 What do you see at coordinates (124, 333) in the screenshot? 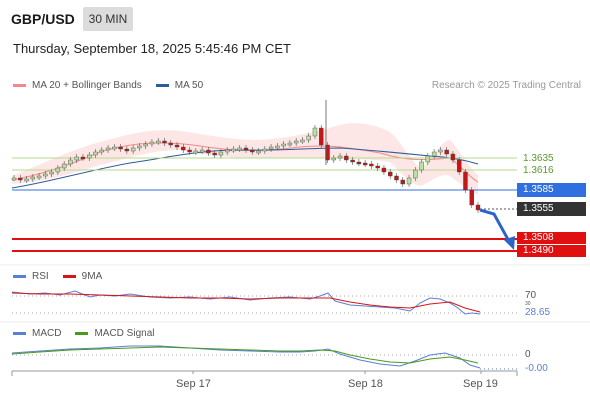
I see `macd-signal-legend-label: MACD Signal` at bounding box center [124, 333].